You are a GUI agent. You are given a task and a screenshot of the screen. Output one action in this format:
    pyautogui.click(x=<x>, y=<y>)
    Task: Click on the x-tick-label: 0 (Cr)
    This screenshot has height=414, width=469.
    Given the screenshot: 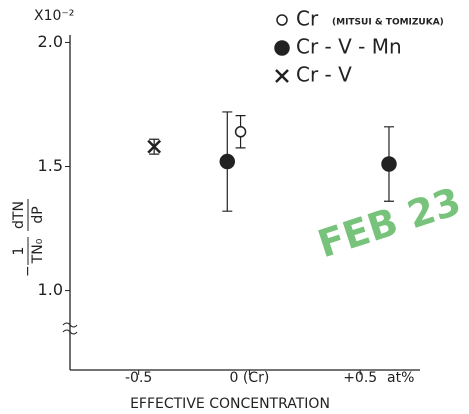 What is the action you would take?
    pyautogui.click(x=250, y=378)
    